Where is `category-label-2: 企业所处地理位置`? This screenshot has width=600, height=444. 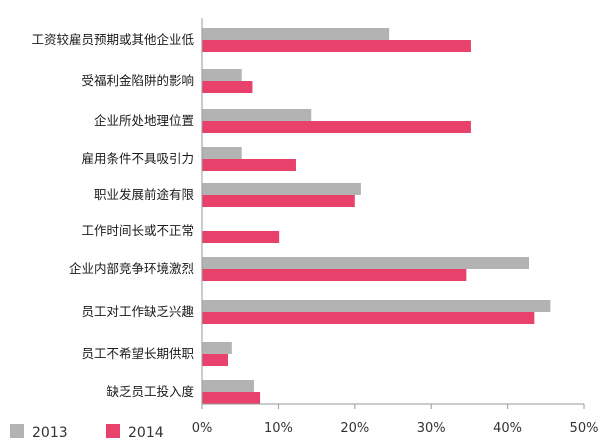
category-label-2: 企业所处地理位置 is located at coordinates (144, 120).